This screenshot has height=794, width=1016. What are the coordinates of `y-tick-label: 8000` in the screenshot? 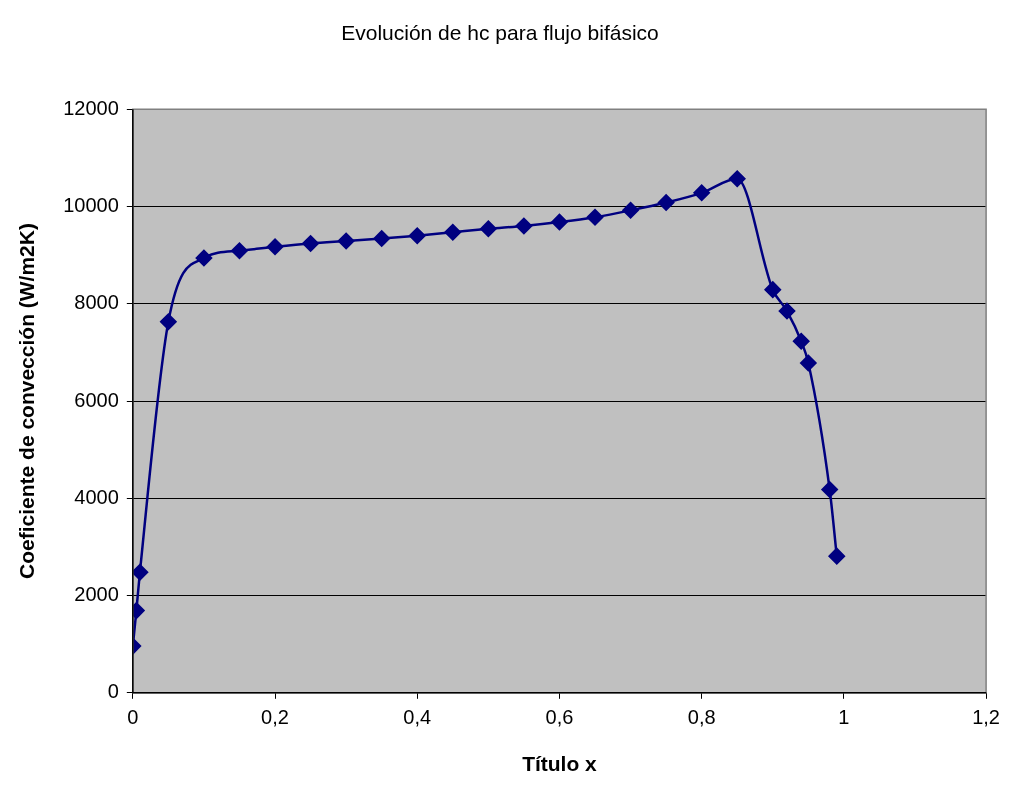 It's located at (96, 302).